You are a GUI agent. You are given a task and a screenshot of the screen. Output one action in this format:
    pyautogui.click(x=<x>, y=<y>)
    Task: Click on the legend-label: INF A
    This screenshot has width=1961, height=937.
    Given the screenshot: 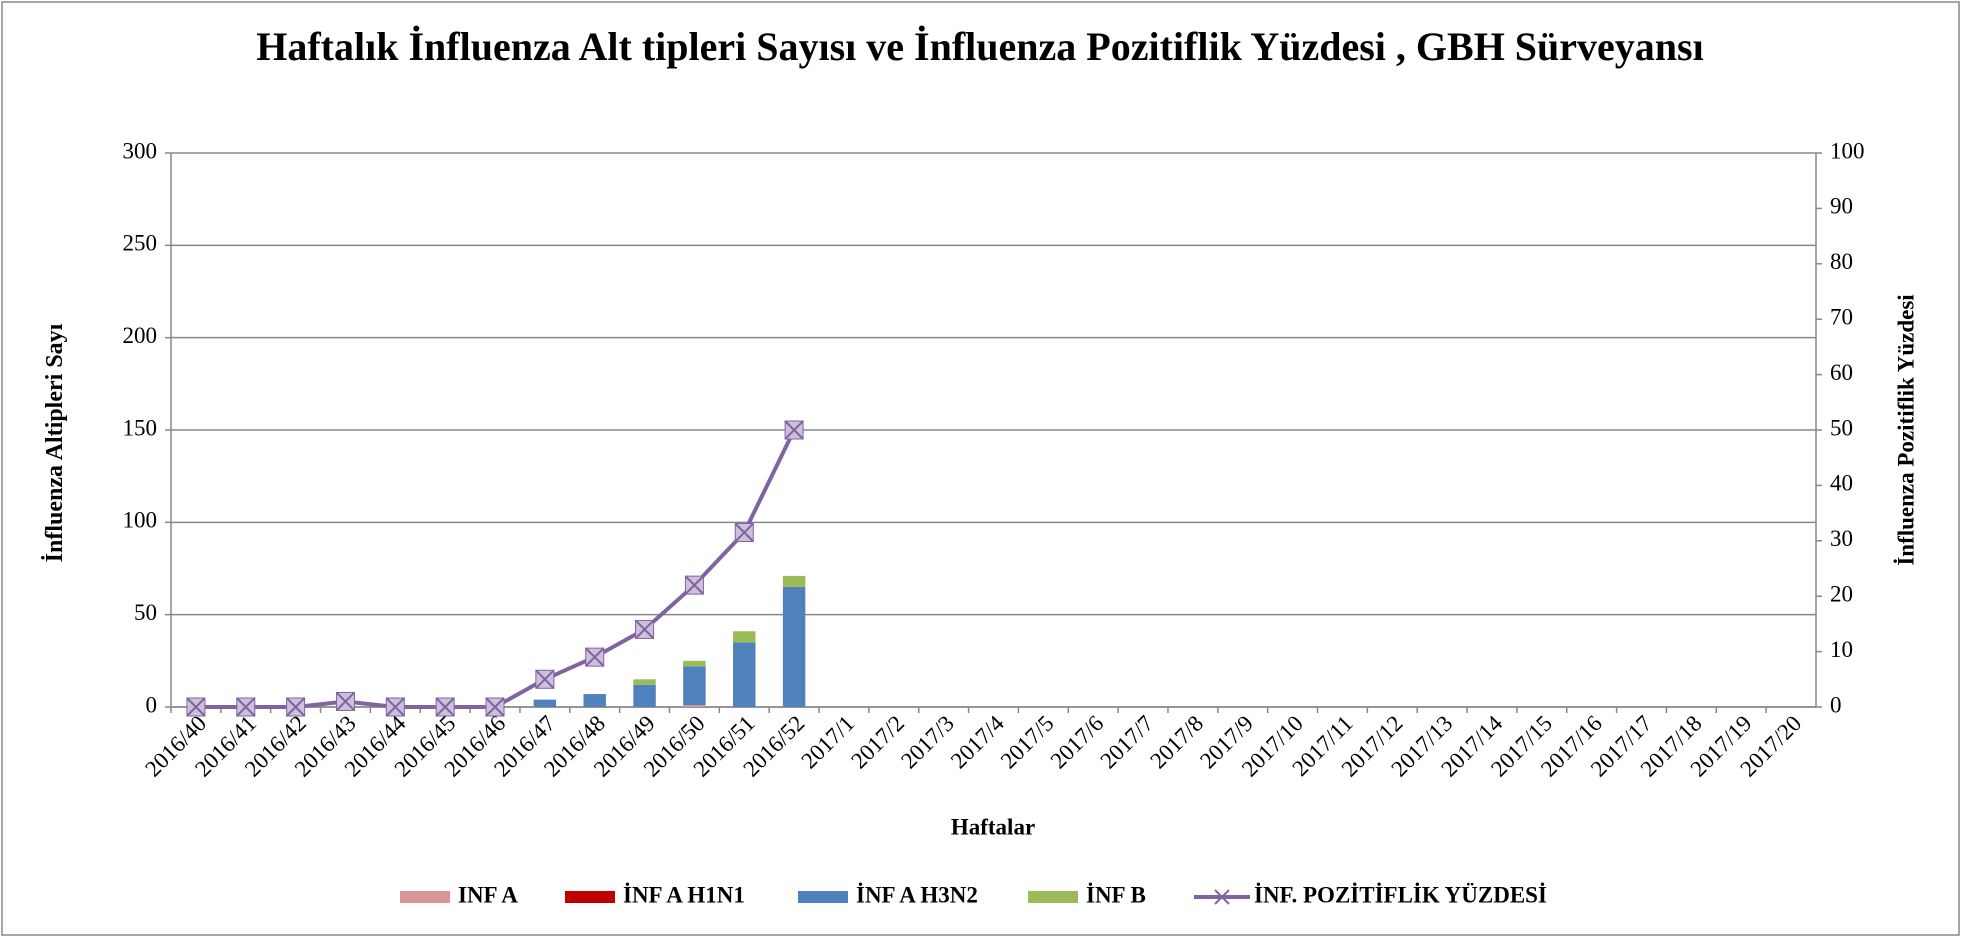 What is the action you would take?
    pyautogui.click(x=488, y=894)
    